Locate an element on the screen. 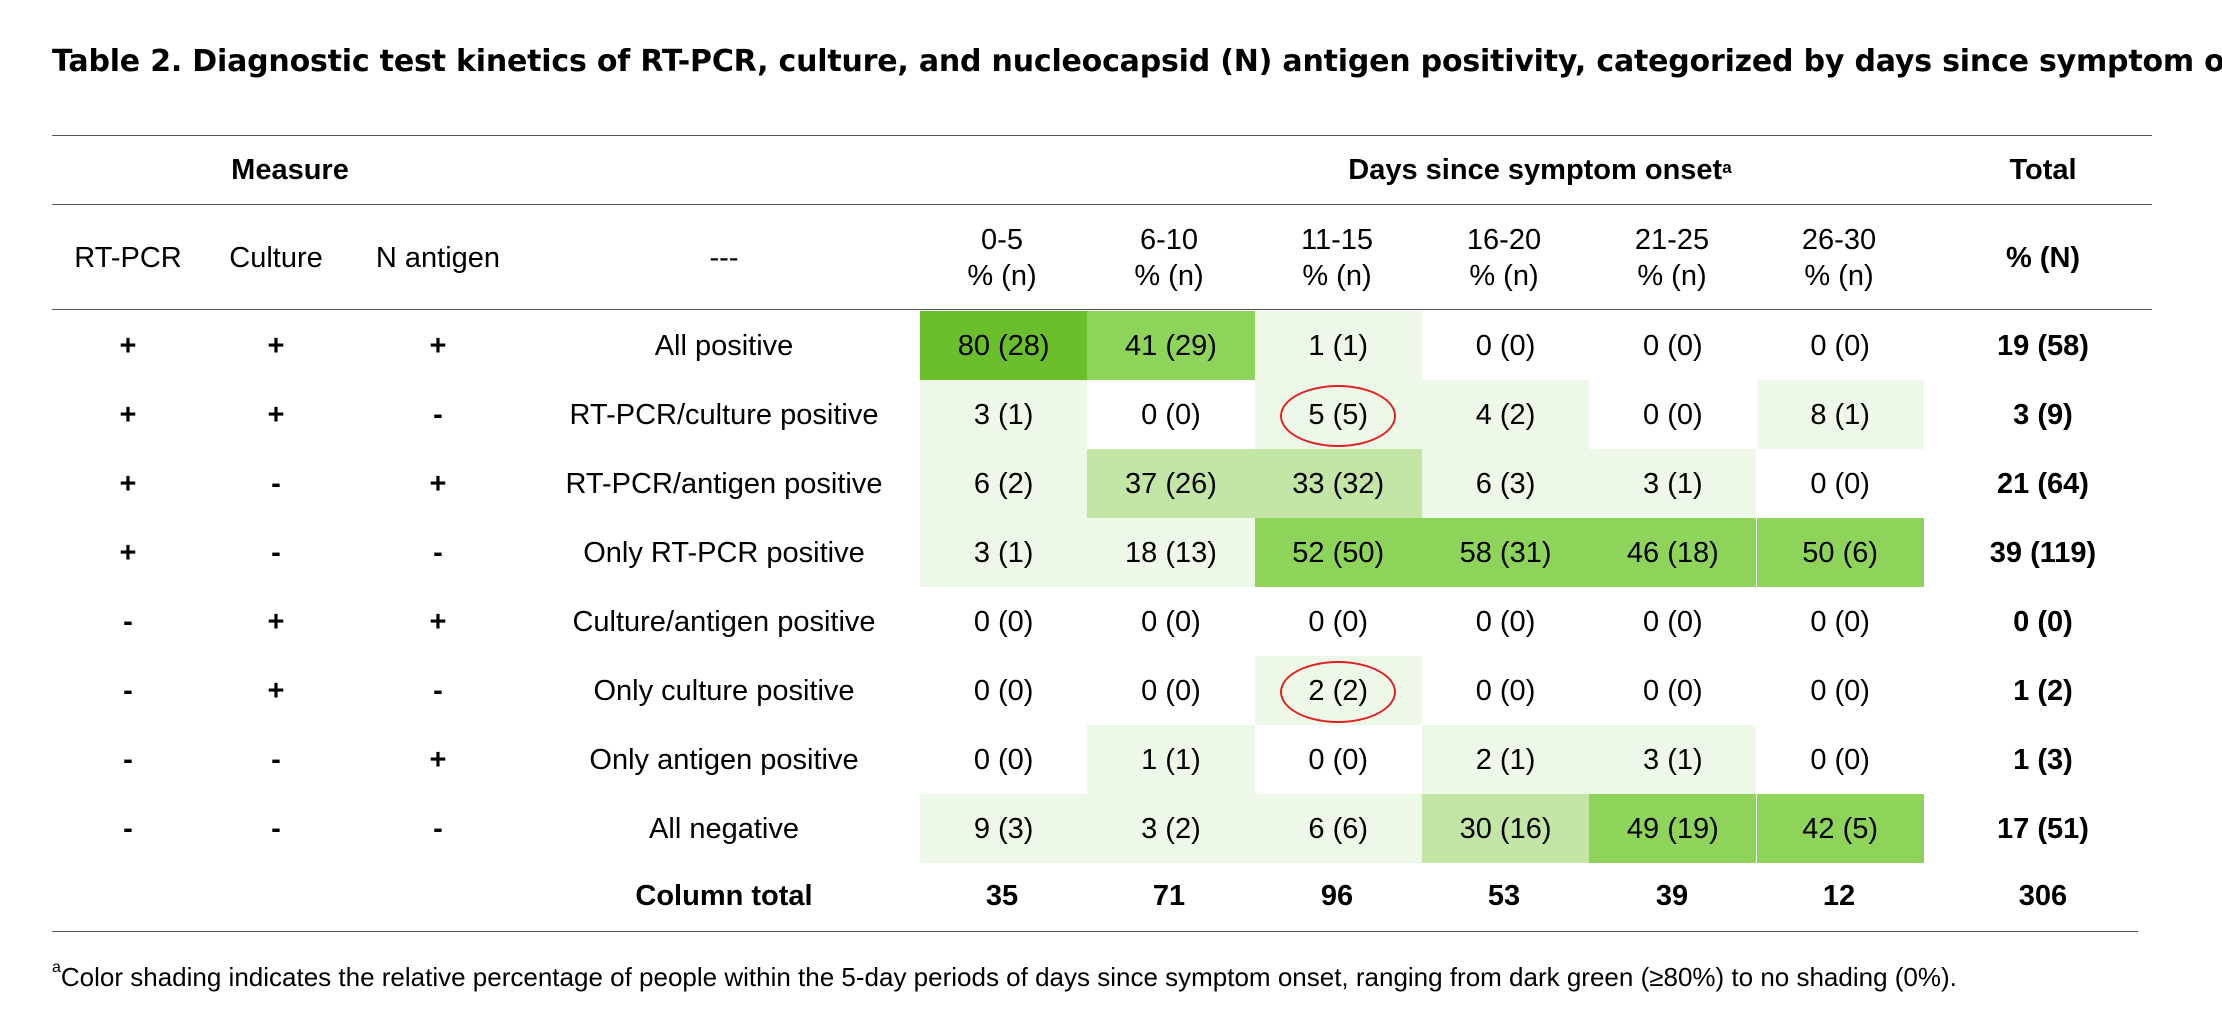  header-days-since-onset: Days since symptom onset a is located at coordinates (1540, 170).